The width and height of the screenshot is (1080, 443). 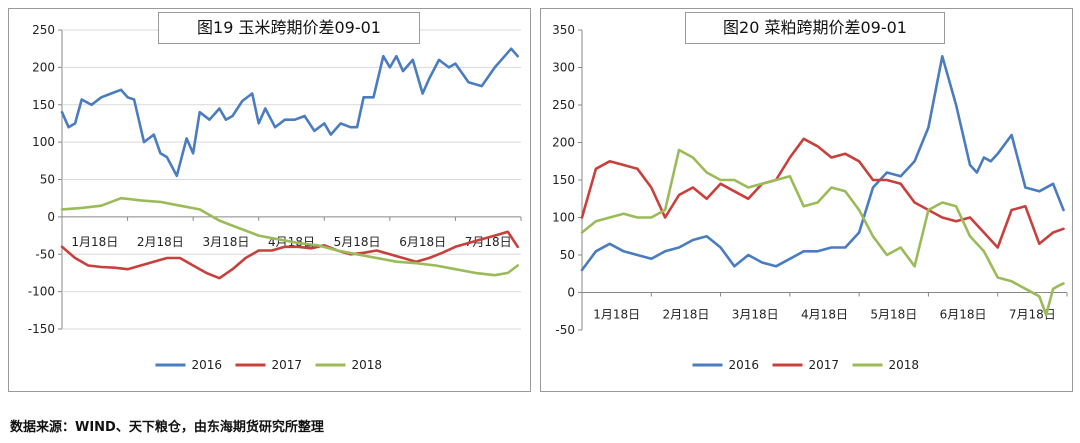 I want to click on y-tick-label: 350, so click(x=563, y=30).